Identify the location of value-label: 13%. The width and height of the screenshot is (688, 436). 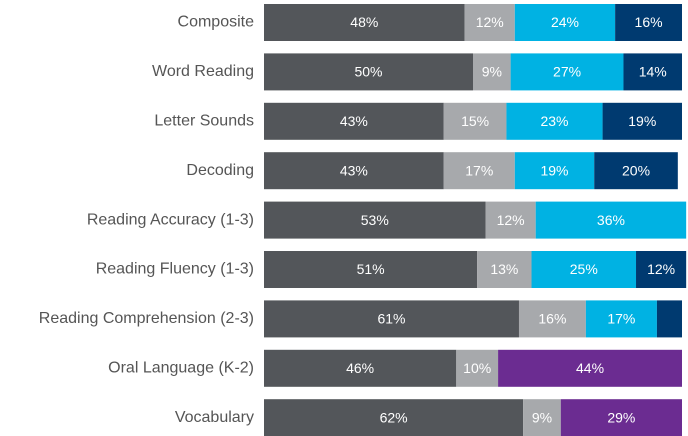
(504, 269).